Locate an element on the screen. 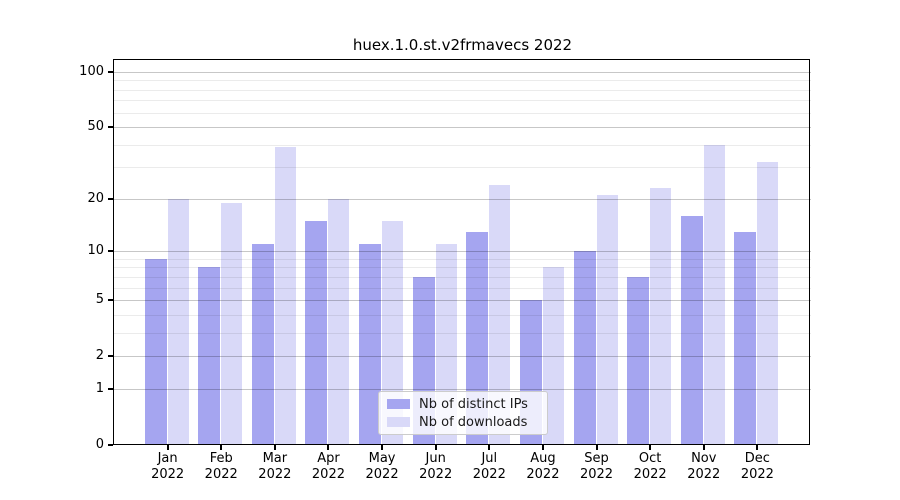  y-tick-label-50: 50 is located at coordinates (95, 127).